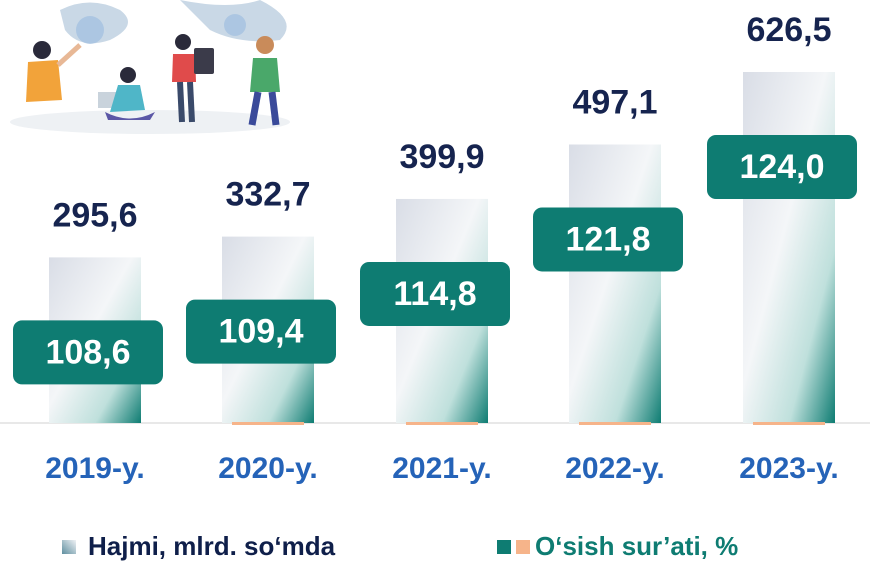 The width and height of the screenshot is (870, 565). Describe the element at coordinates (789, 468) in the screenshot. I see `x-tick-label: 2023-y.` at that location.